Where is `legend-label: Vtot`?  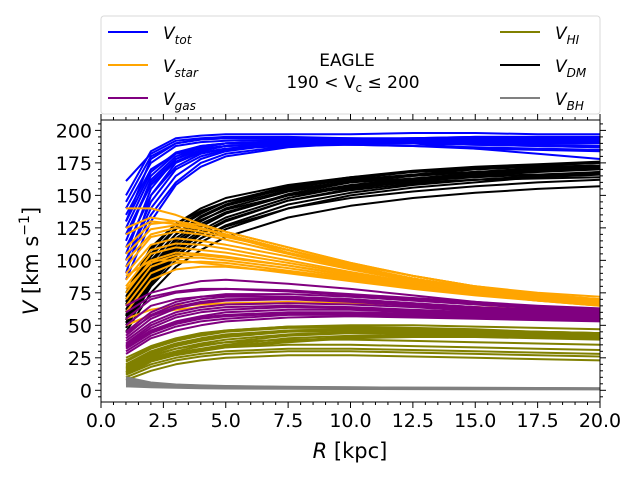 legend-label: Vtot is located at coordinates (178, 35).